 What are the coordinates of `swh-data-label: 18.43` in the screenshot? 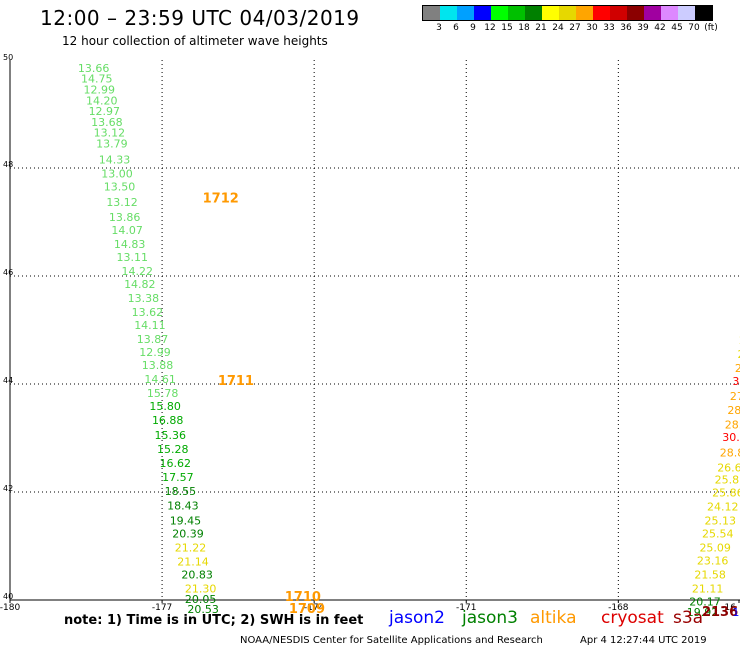 It's located at (183, 505).